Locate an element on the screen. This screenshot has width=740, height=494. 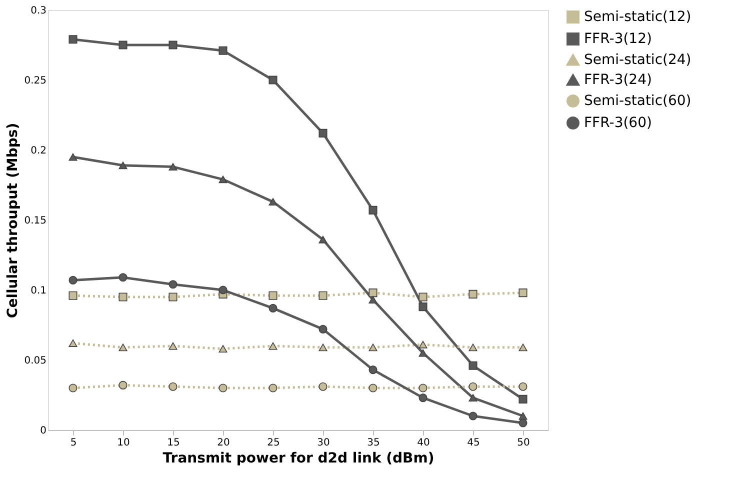
x-tick-label: 50 is located at coordinates (523, 443).